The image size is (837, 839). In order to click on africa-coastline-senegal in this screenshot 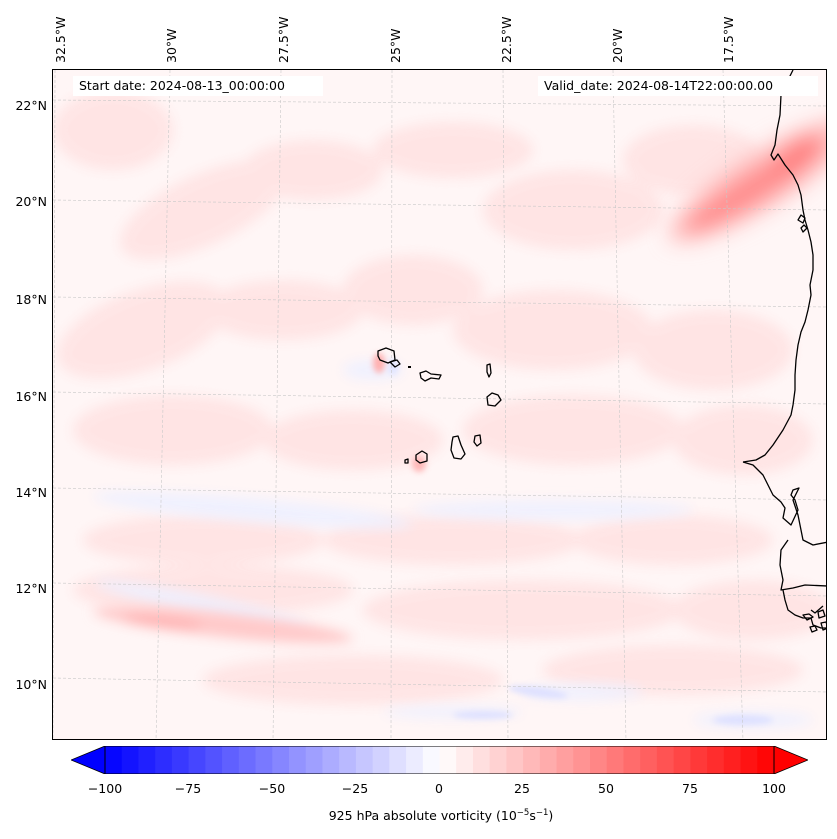, I will do `click(804, 609)`.